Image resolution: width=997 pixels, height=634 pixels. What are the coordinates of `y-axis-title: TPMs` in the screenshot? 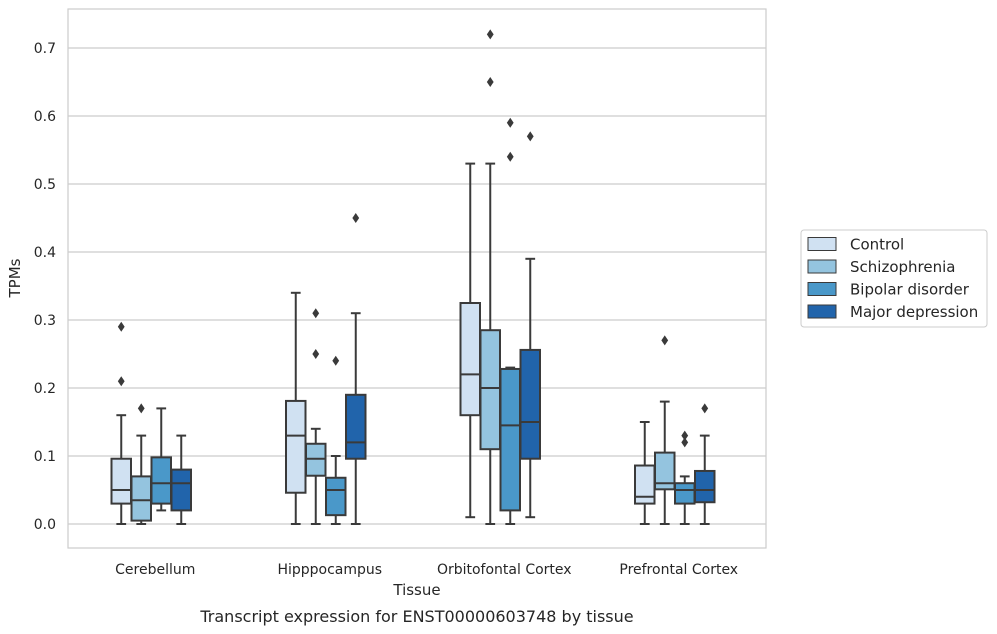 It's located at (15, 278).